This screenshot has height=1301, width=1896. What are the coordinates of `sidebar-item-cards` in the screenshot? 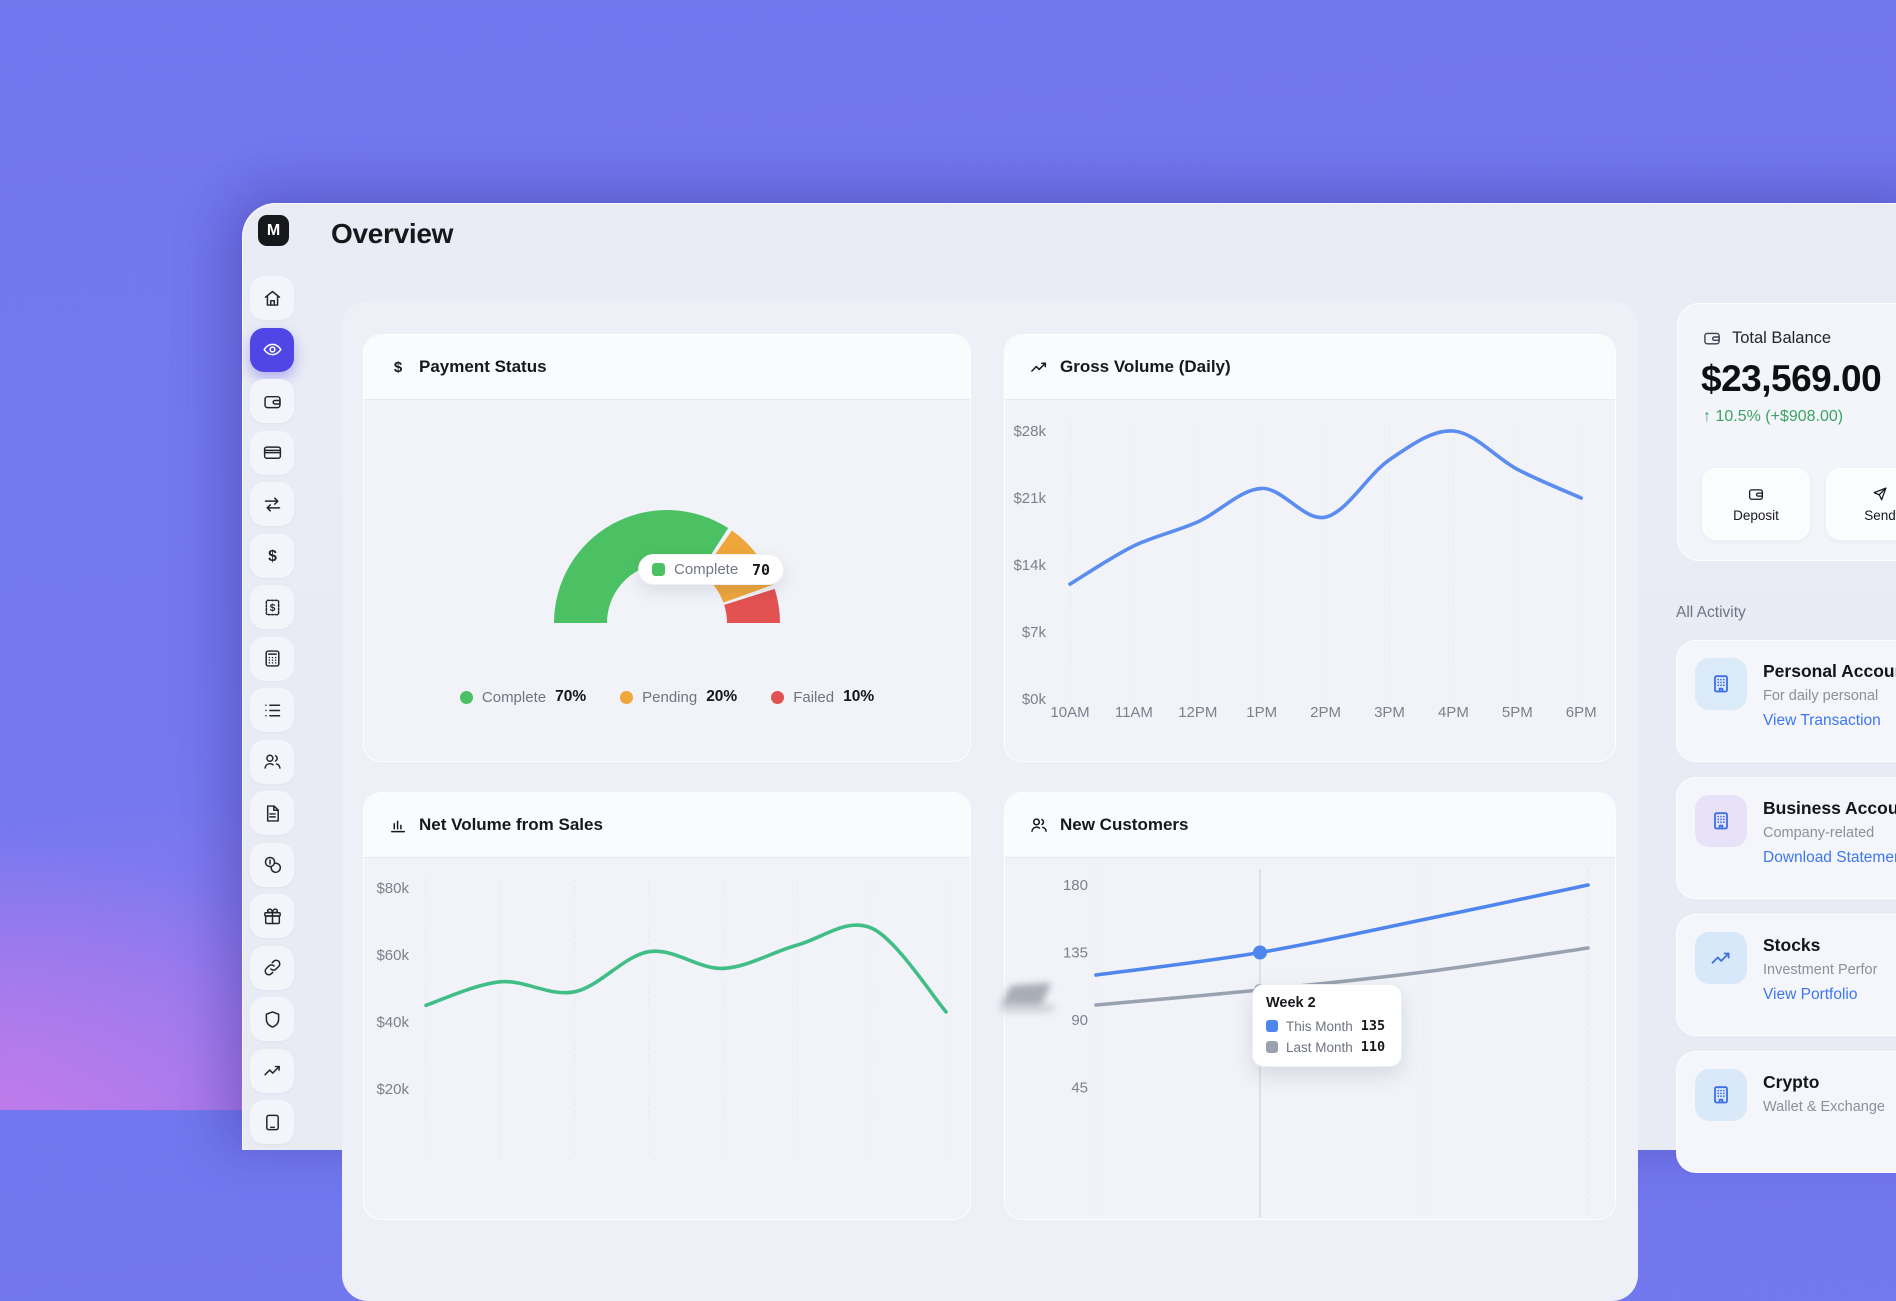 It's located at (272, 452).